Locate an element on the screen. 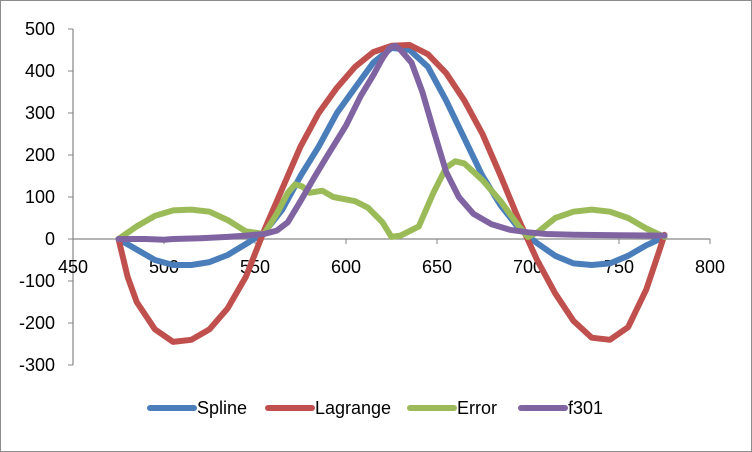 The image size is (752, 452). y-tick-label: 300 is located at coordinates (40, 113).